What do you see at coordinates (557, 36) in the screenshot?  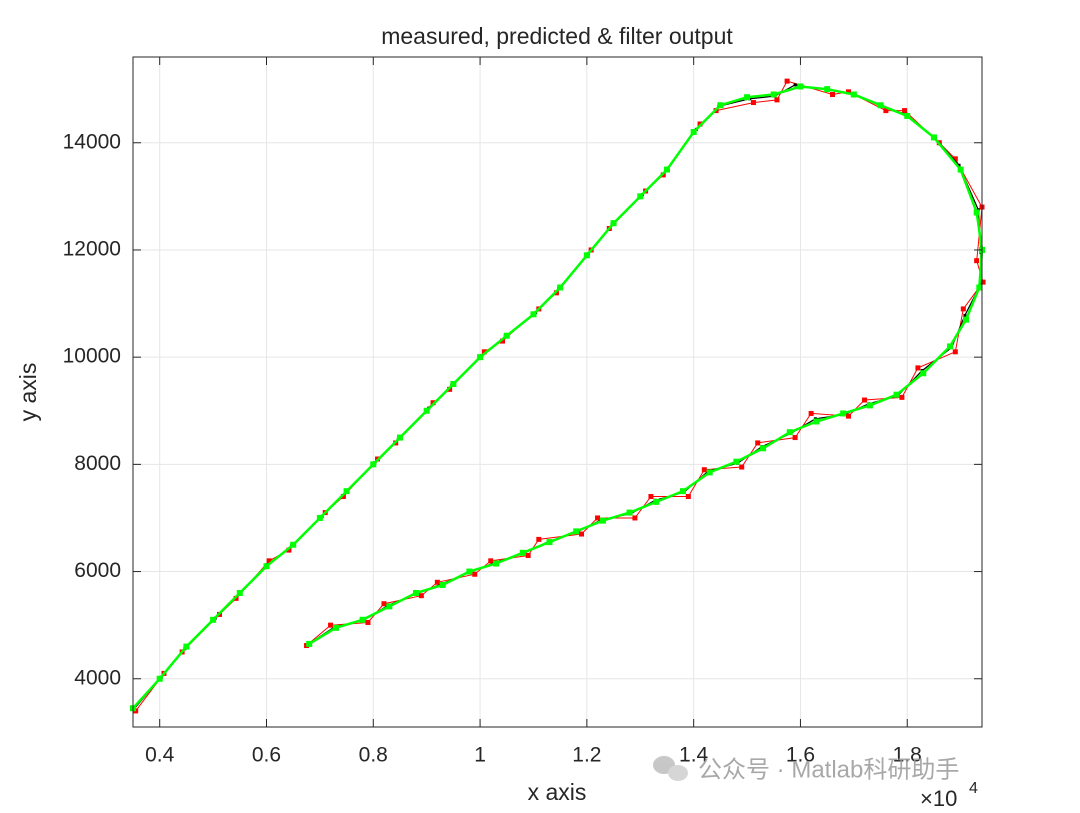 I see `chart-title: measured, predicted & filter output` at bounding box center [557, 36].